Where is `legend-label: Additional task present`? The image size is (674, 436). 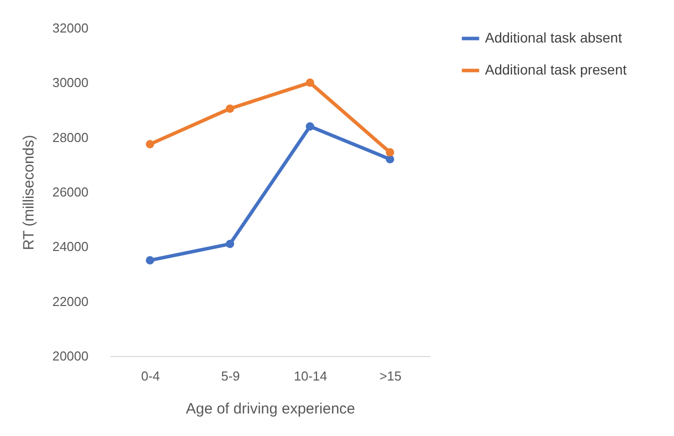
legend-label: Additional task present is located at coordinates (556, 70).